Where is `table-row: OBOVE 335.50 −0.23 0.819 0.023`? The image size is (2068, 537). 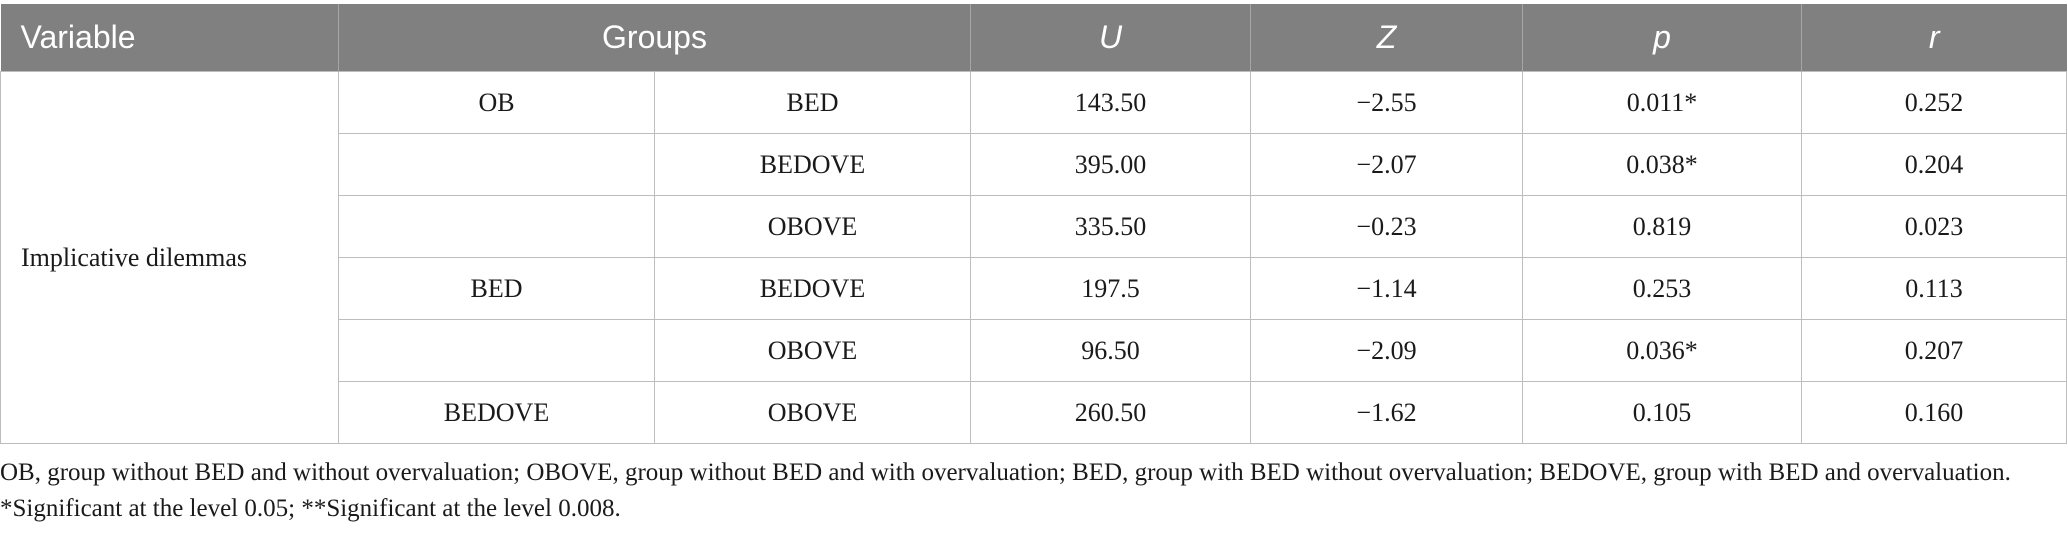
table-row: OBOVE 335.50 −0.23 0.819 0.023 is located at coordinates (1034, 226).